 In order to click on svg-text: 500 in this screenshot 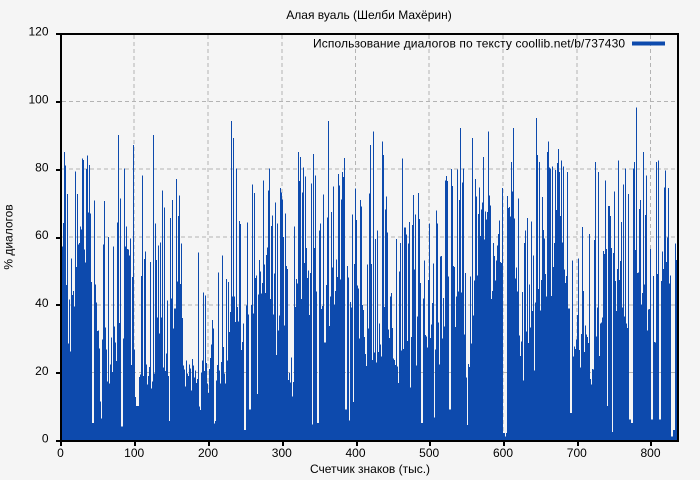, I will do `click(429, 453)`.